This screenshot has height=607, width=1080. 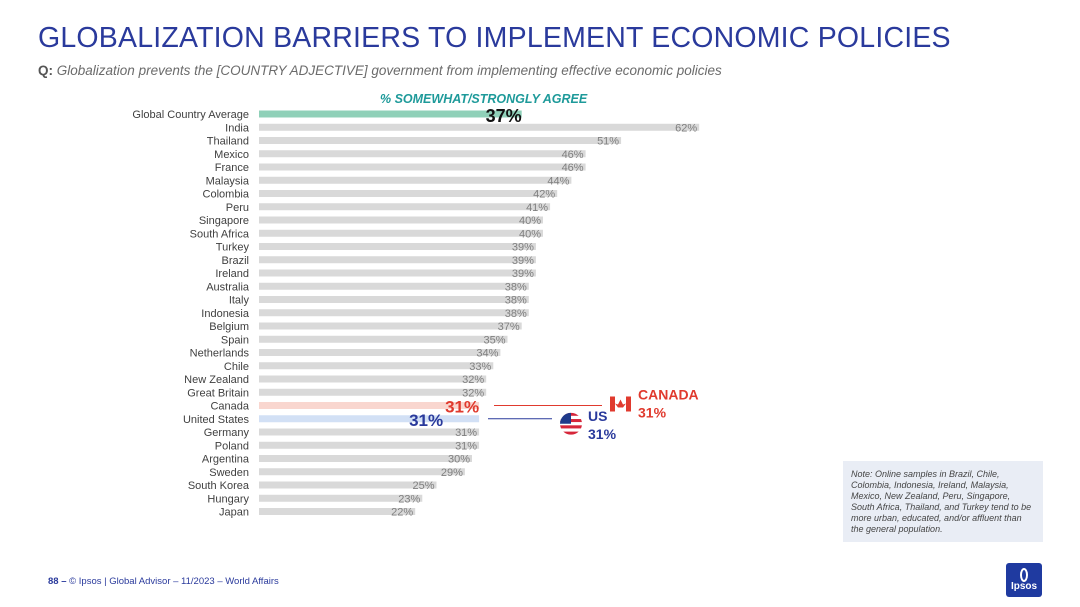 I want to click on category-label: Ireland, so click(x=232, y=274).